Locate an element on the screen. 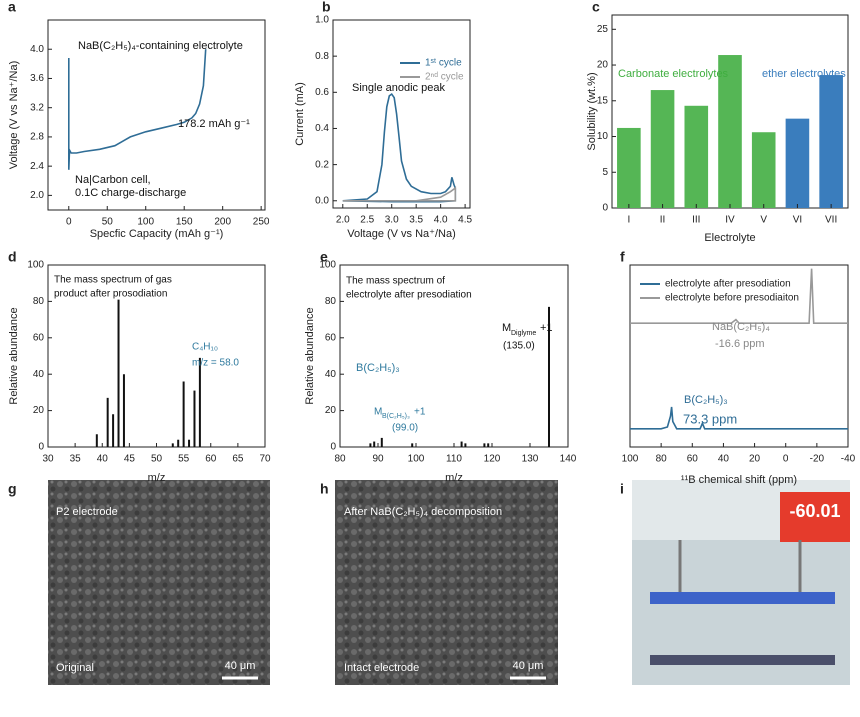 This screenshot has height=717, width=860. image-caption: Original is located at coordinates (75, 668).